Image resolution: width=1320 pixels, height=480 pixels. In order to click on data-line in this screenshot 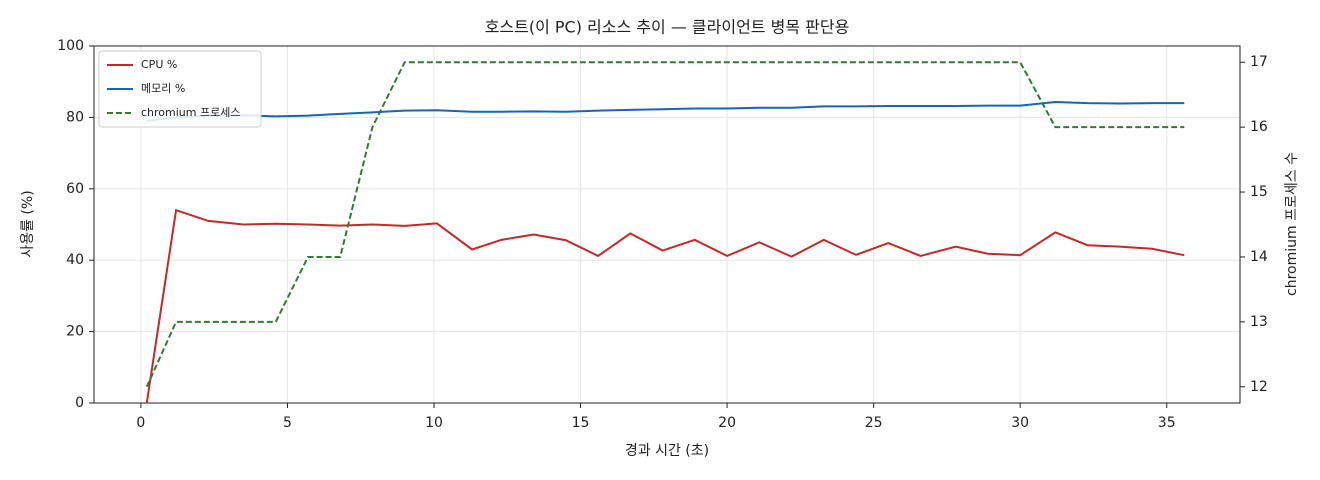, I will do `click(665, 111)`.